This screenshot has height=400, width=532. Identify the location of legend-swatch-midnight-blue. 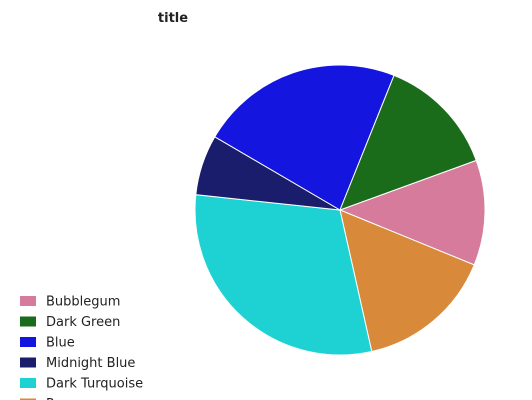
(28, 362).